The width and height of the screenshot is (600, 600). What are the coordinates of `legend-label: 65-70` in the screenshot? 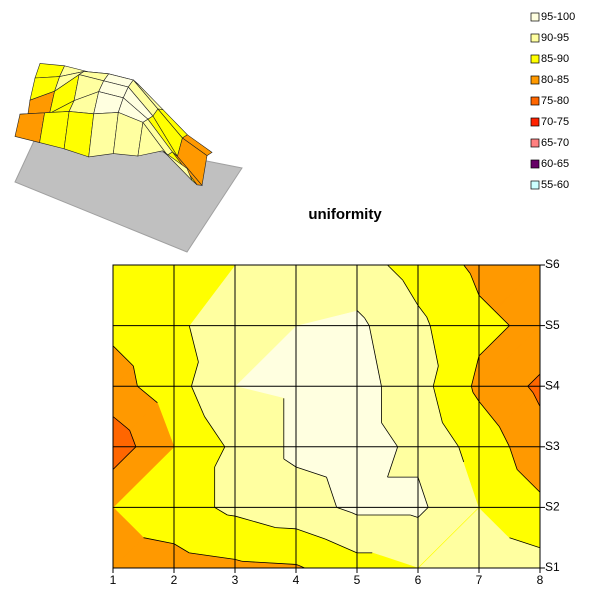 It's located at (555, 143).